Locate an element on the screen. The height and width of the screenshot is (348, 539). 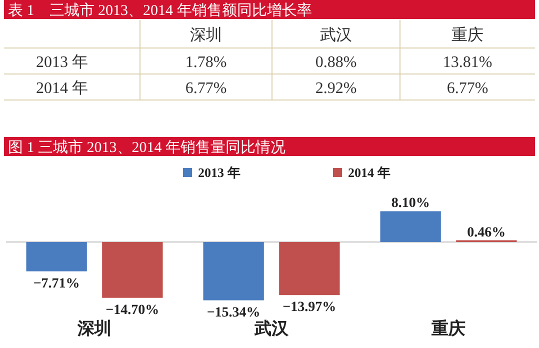
data-label: 0.46% is located at coordinates (486, 232).